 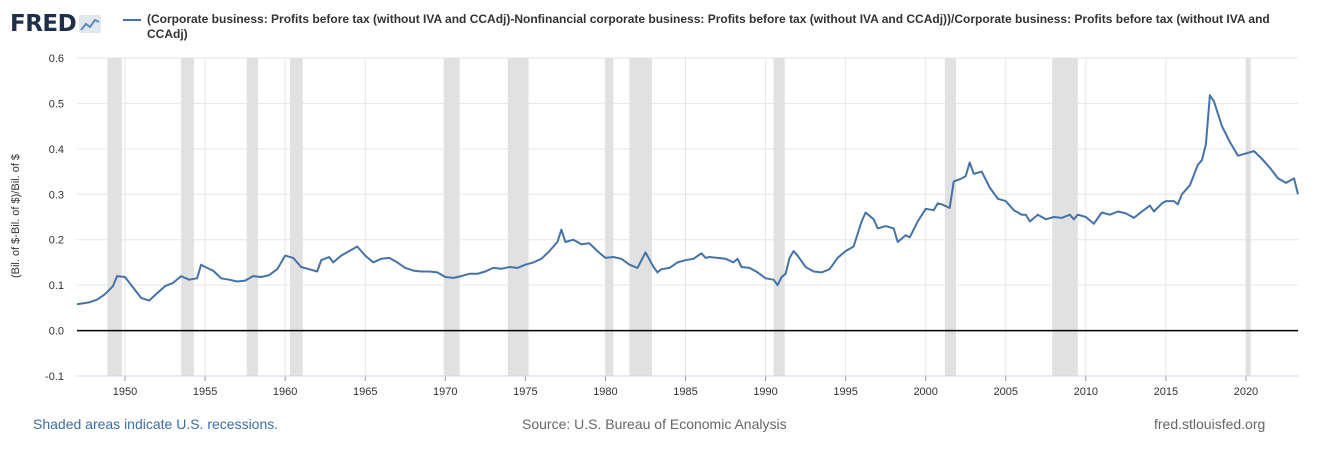 What do you see at coordinates (90, 24) in the screenshot?
I see `line-chart-icon` at bounding box center [90, 24].